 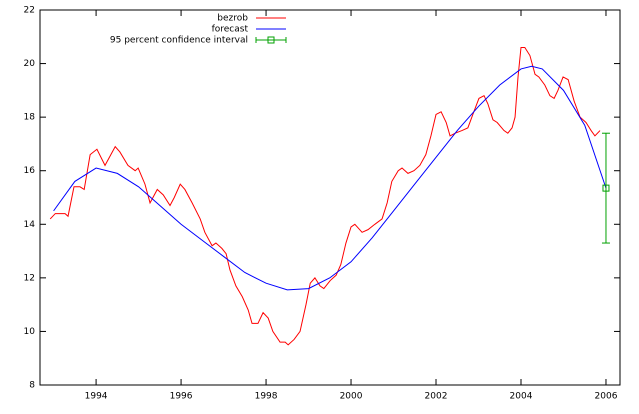 I want to click on y-tick-label: 10, so click(x=30, y=332).